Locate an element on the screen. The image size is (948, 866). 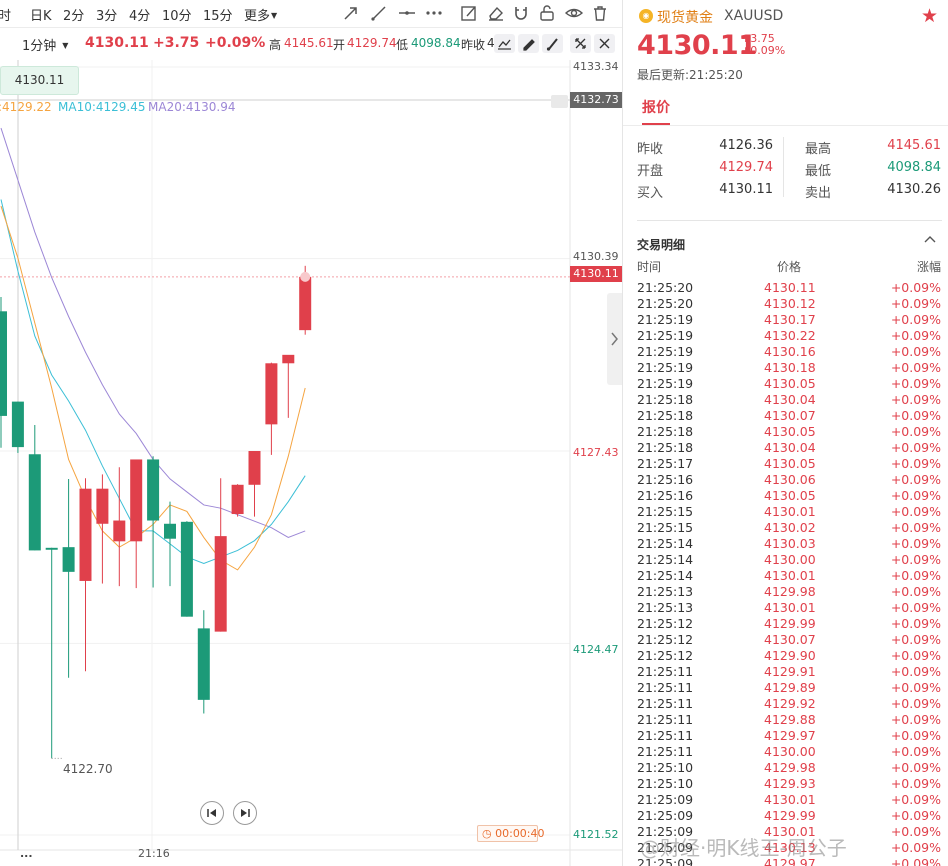
period-more-dropdown: 更多▼ is located at coordinates (260, 14).